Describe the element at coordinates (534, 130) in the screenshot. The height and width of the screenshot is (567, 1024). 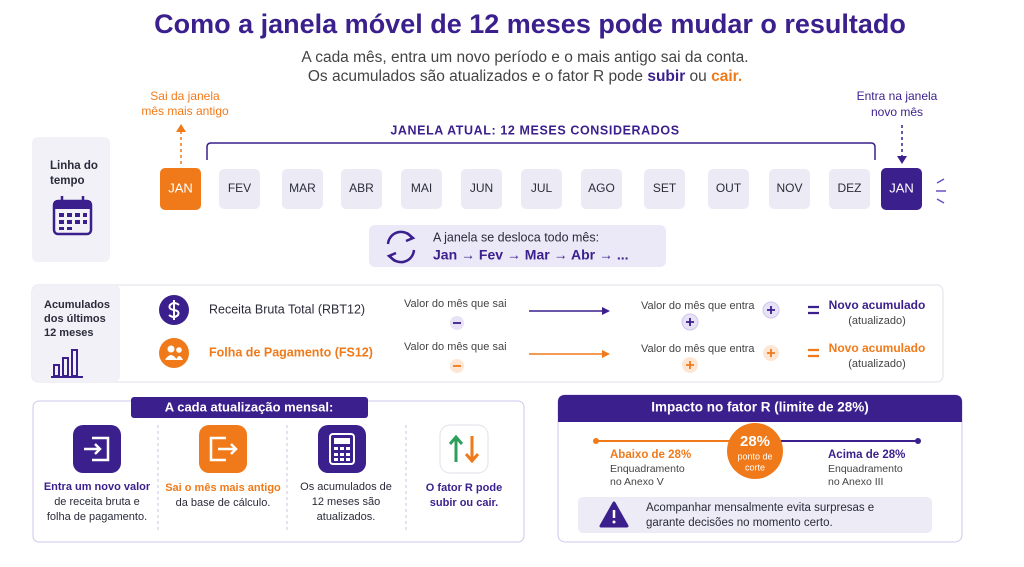
I see `window-label: JANELA ATUAL: 12 MESES CONSIDERADOS` at that location.